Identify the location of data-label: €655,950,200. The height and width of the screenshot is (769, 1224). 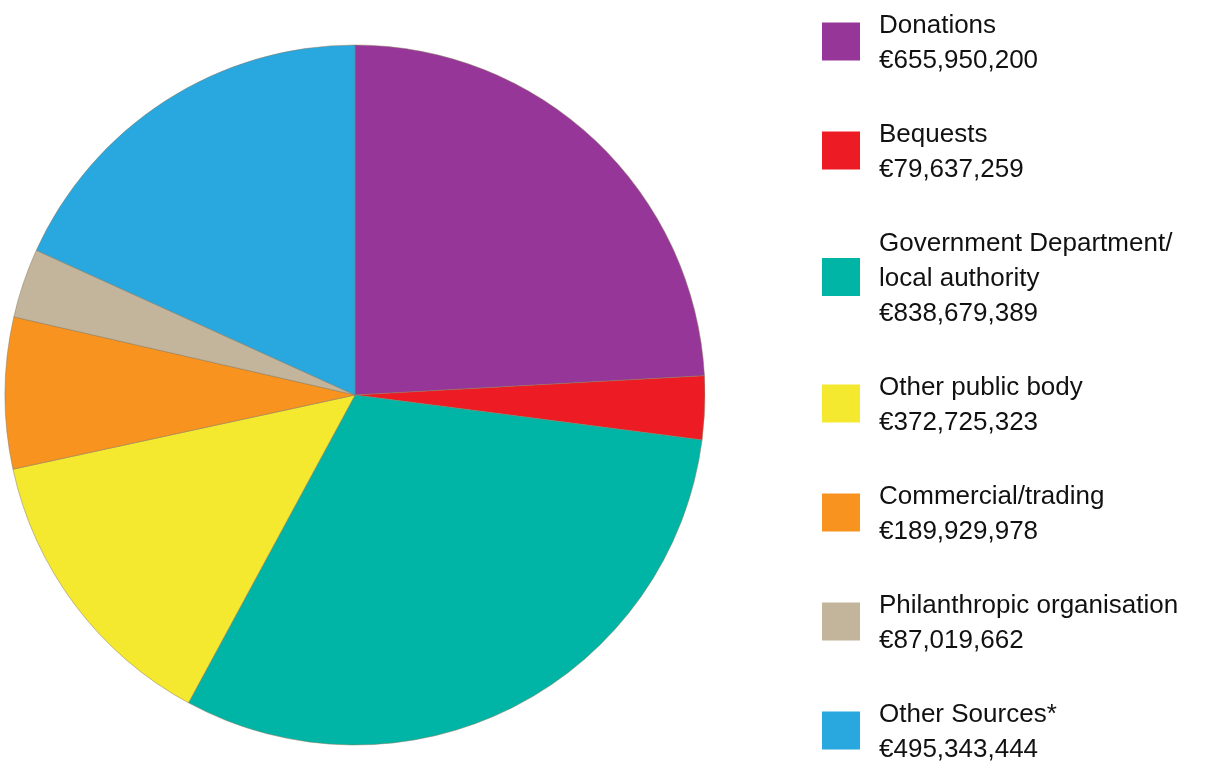
(959, 59).